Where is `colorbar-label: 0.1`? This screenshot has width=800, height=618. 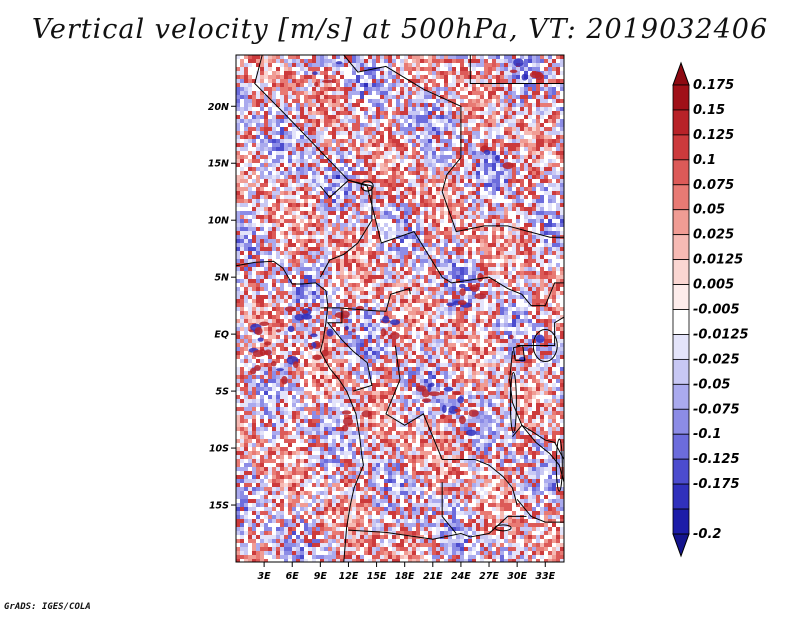
colorbar-label: 0.1 is located at coordinates (704, 160).